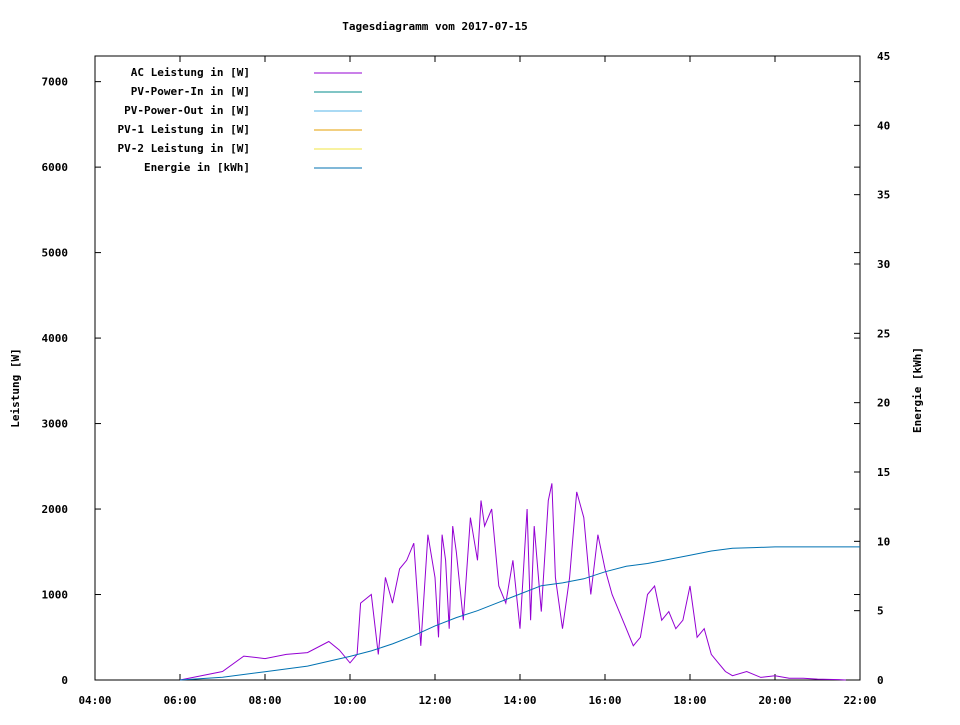  Describe the element at coordinates (883, 56) in the screenshot. I see `y2-tick-label: 45` at that location.